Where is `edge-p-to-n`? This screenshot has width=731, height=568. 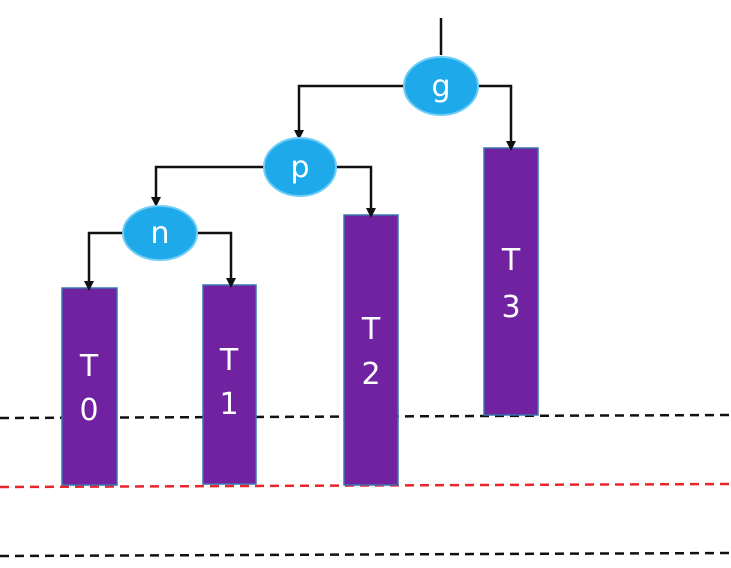
edge-p-to-n is located at coordinates (208, 186).